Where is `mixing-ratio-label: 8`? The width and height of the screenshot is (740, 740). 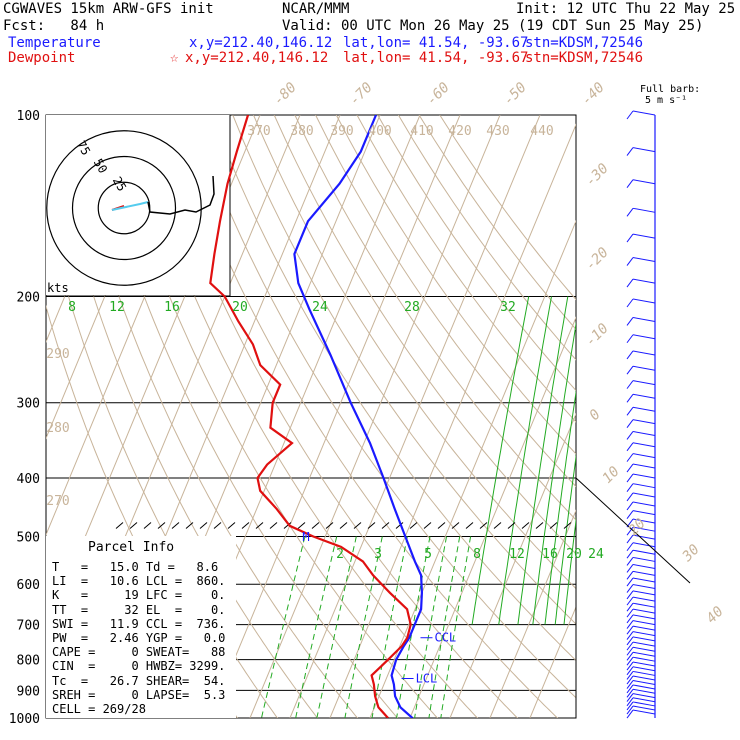 mixing-ratio-label: 8 is located at coordinates (72, 307).